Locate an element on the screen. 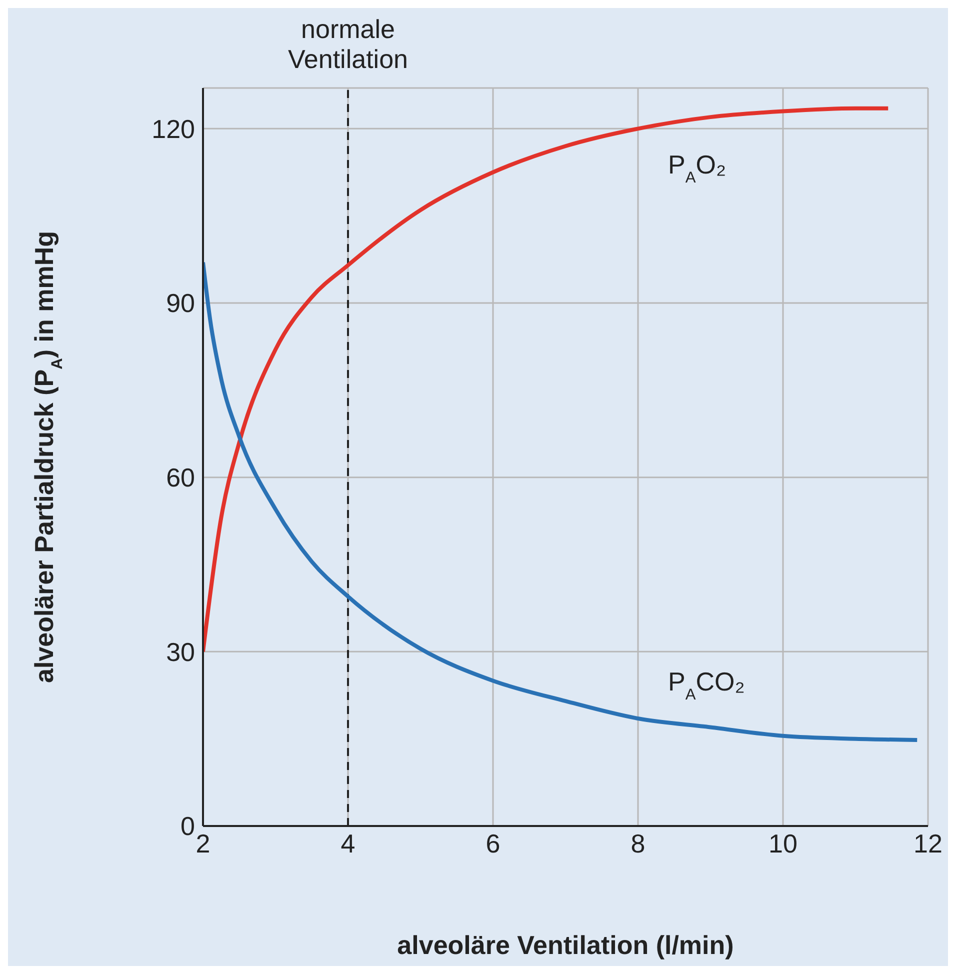  x-tick-label: 4 is located at coordinates (348, 843).